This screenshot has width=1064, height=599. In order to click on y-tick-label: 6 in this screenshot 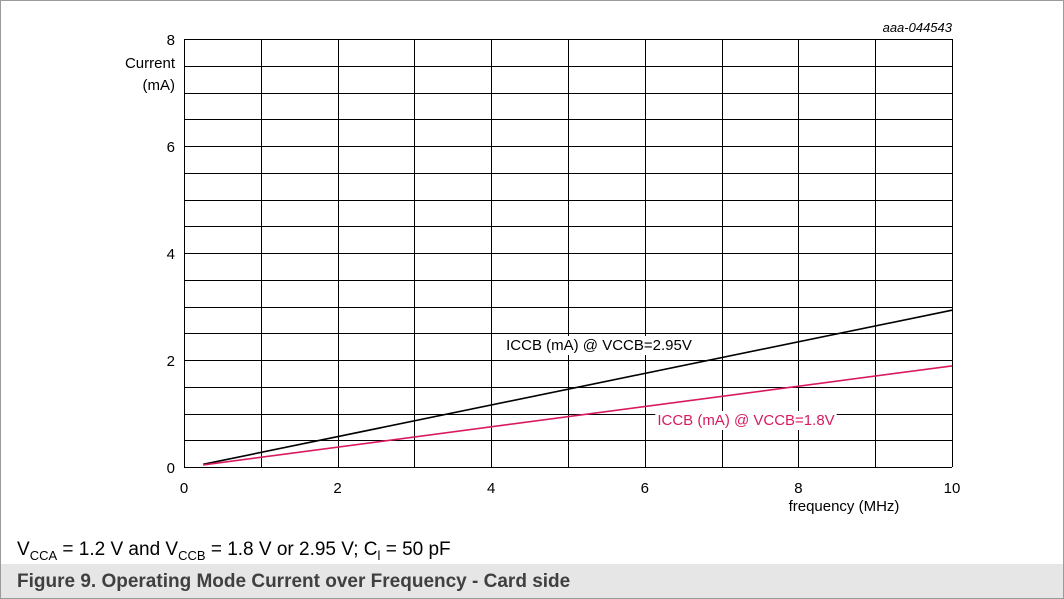, I will do `click(171, 147)`.